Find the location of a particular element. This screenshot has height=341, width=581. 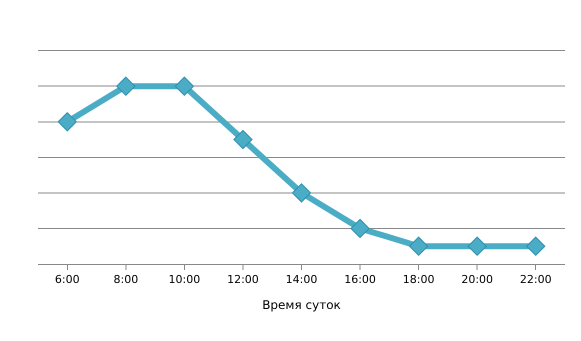

x-tick-label: 14:00 is located at coordinates (302, 279).